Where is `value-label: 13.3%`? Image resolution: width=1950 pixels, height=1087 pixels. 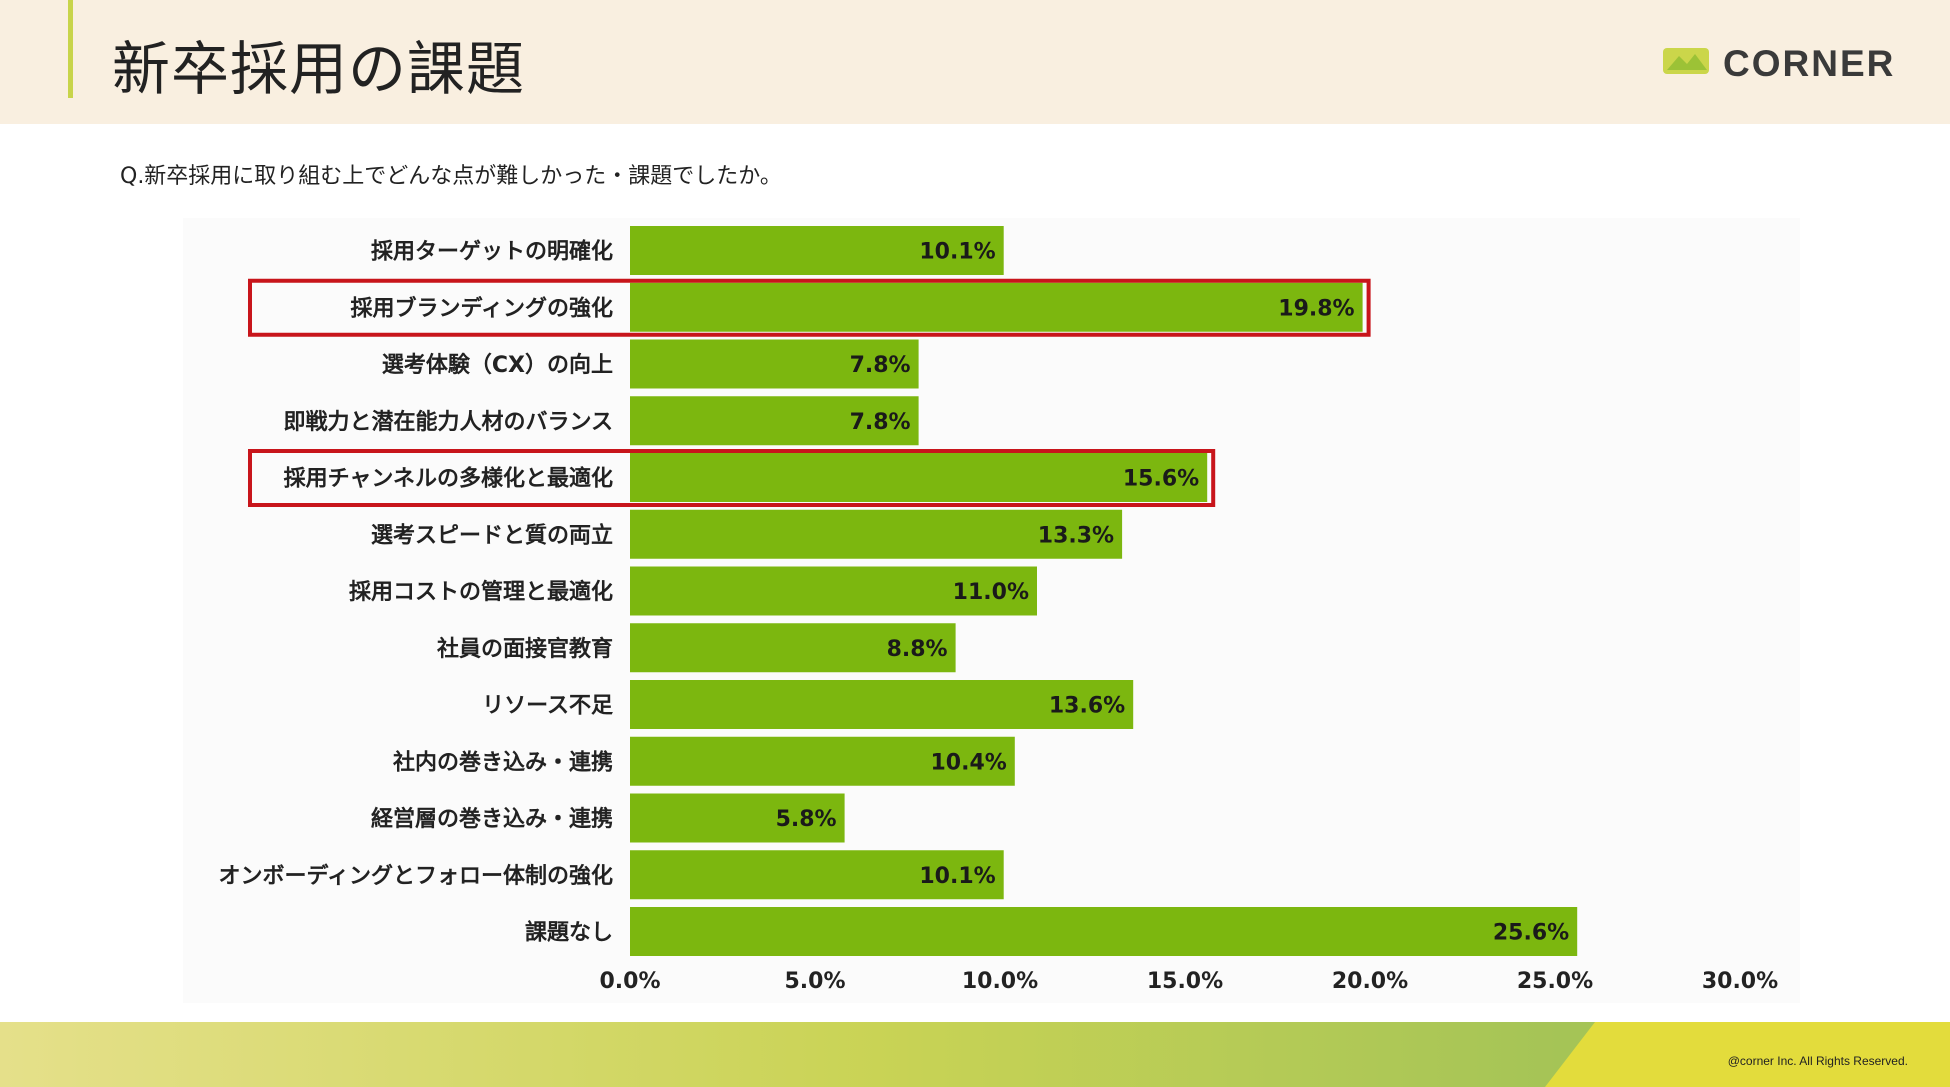
value-label: 13.3% is located at coordinates (1076, 535).